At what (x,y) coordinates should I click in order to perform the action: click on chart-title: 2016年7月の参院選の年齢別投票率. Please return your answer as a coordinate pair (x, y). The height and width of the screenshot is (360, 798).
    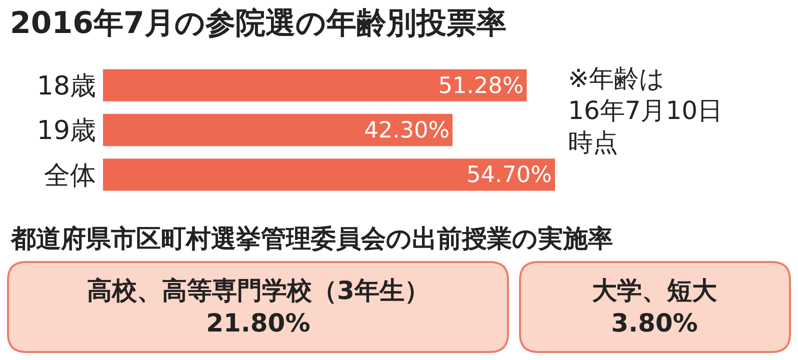
    Looking at the image, I should click on (258, 23).